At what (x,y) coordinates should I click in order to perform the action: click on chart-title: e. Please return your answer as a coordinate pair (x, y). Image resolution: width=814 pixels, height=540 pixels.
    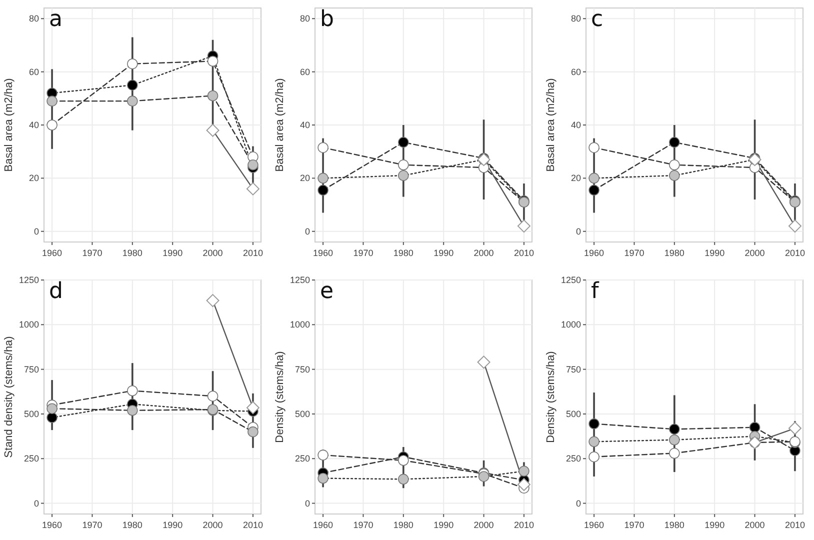
    Looking at the image, I should click on (327, 291).